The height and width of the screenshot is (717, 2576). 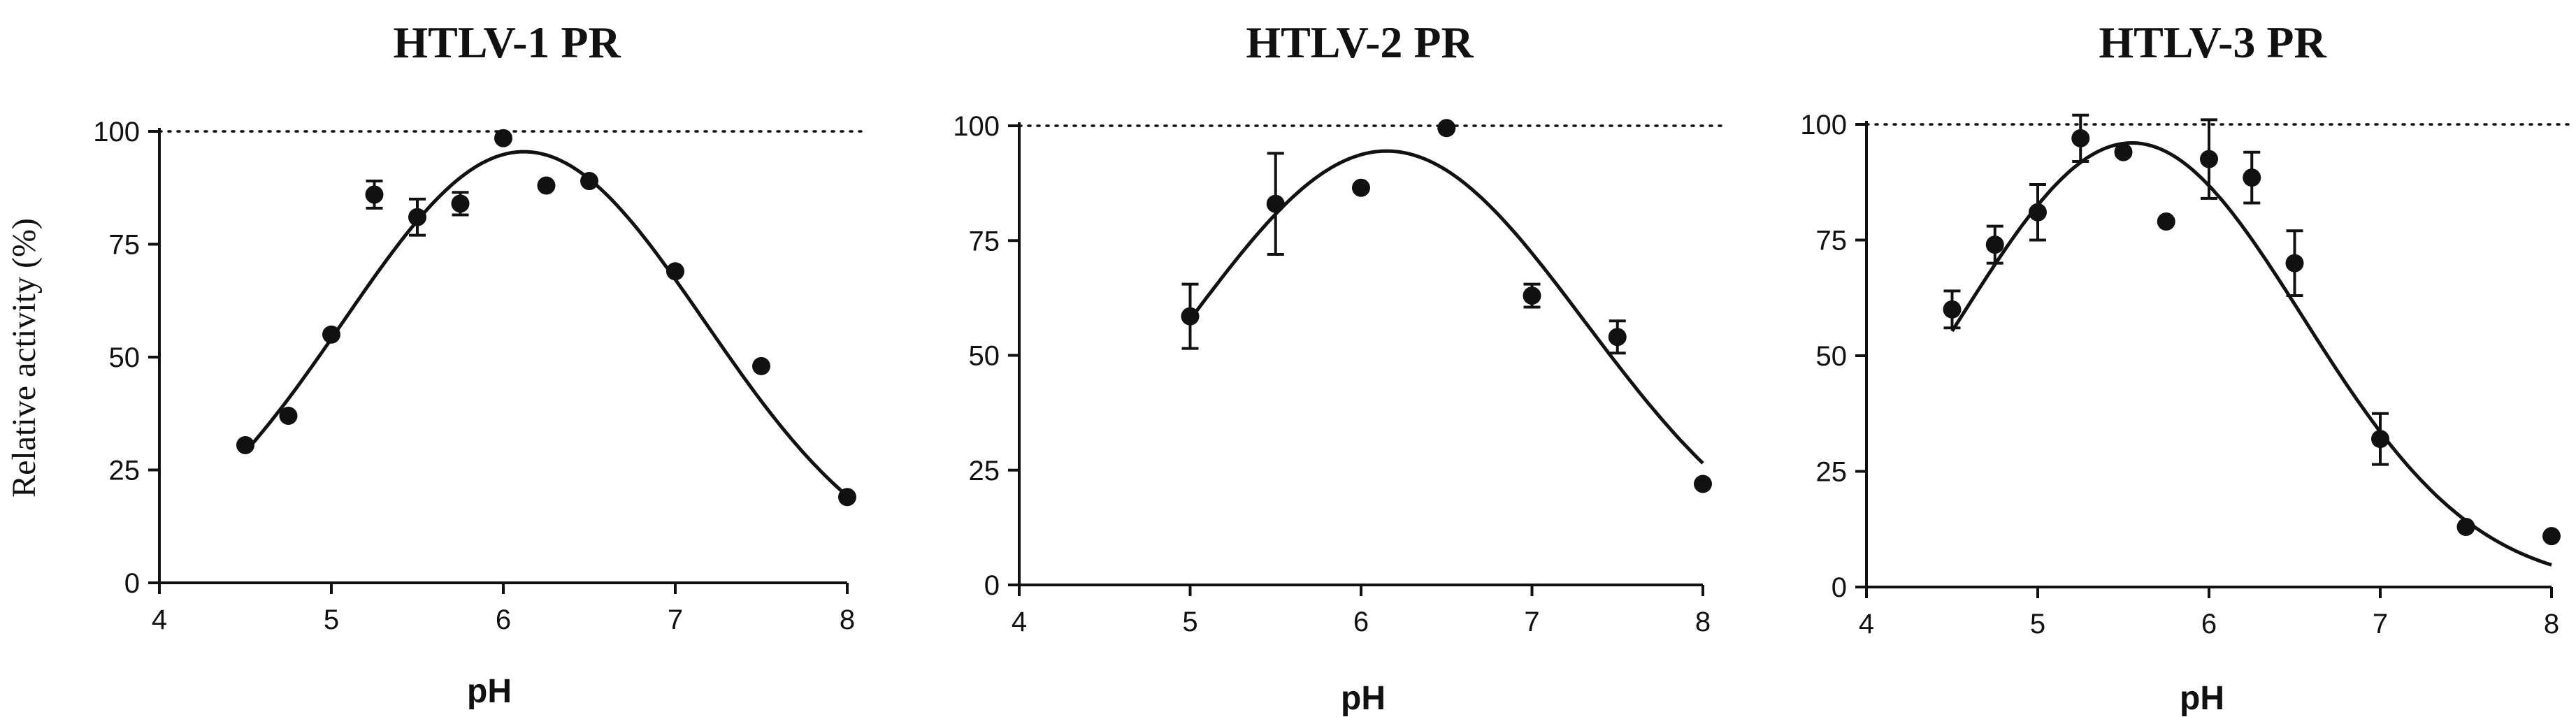 What do you see at coordinates (1360, 42) in the screenshot?
I see `panel-2-title: HTLV-2 PR` at bounding box center [1360, 42].